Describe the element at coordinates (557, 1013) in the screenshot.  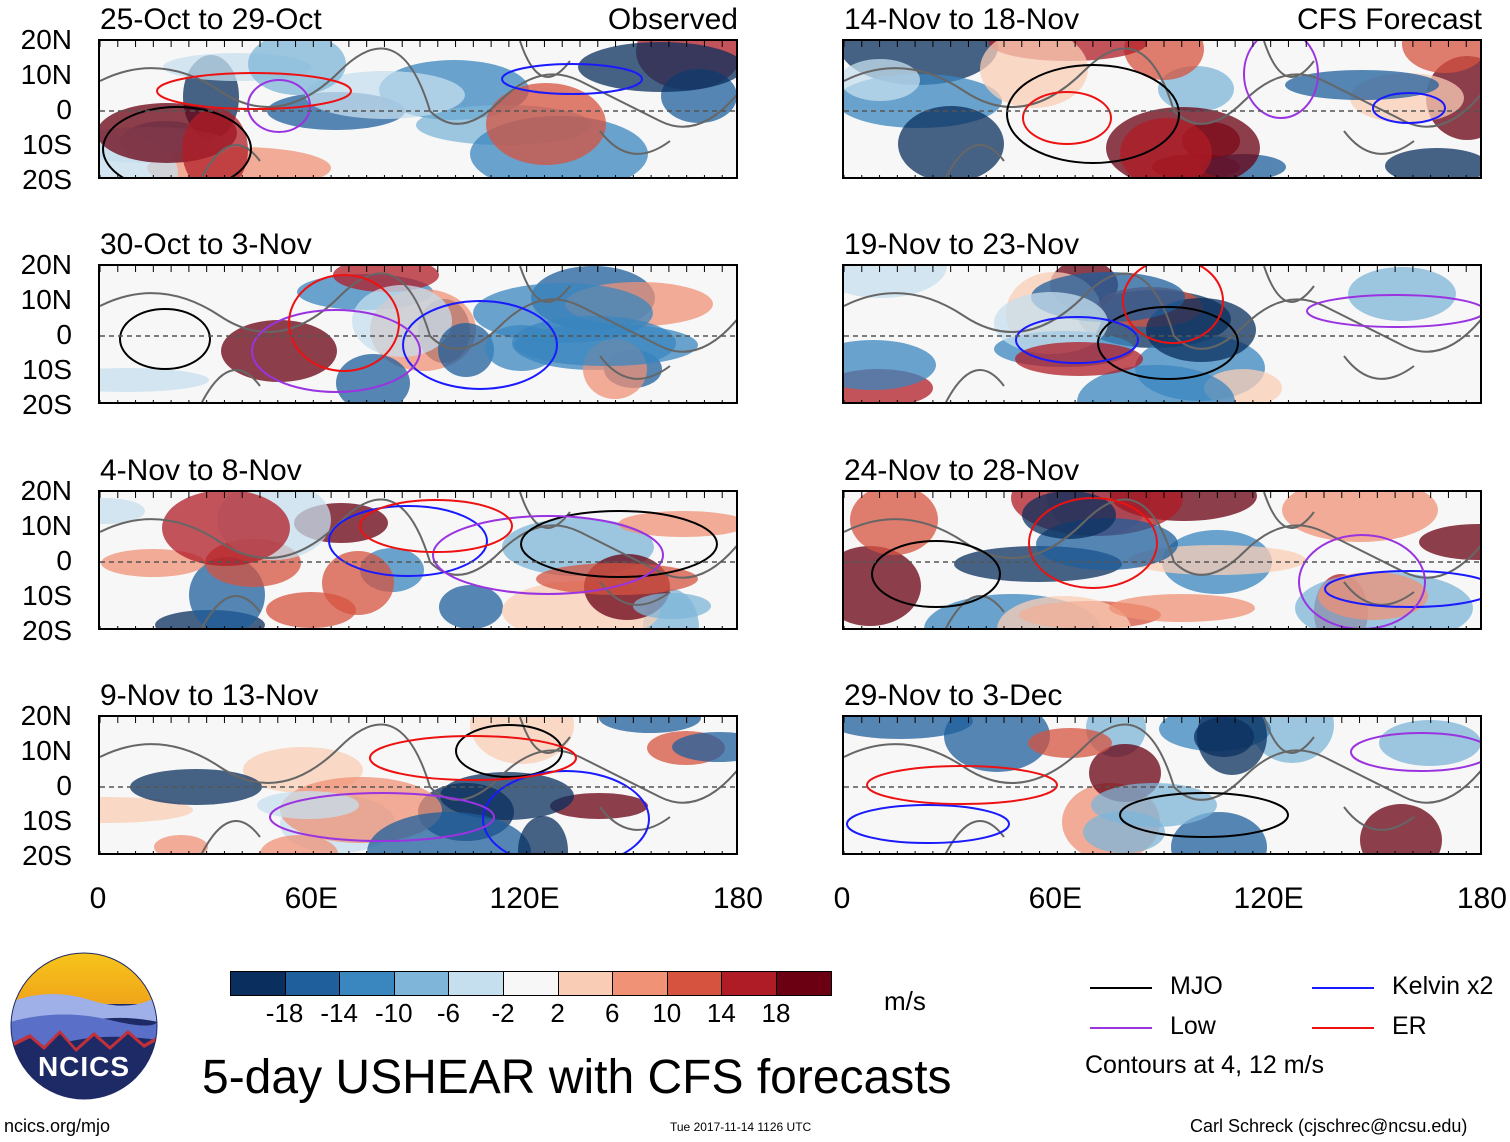
I see `colorbar-label: 2` at that location.